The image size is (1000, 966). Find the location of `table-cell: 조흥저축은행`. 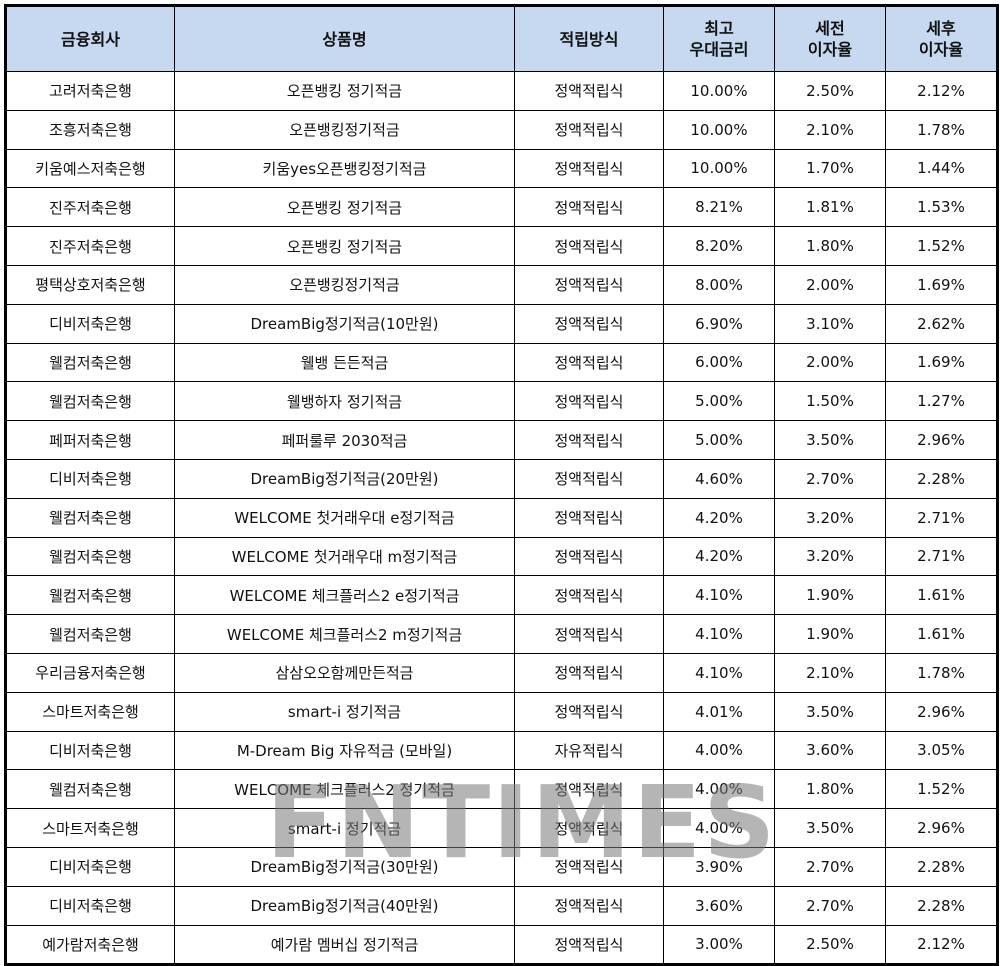

table-cell: 조흥저축은행 is located at coordinates (90, 129).